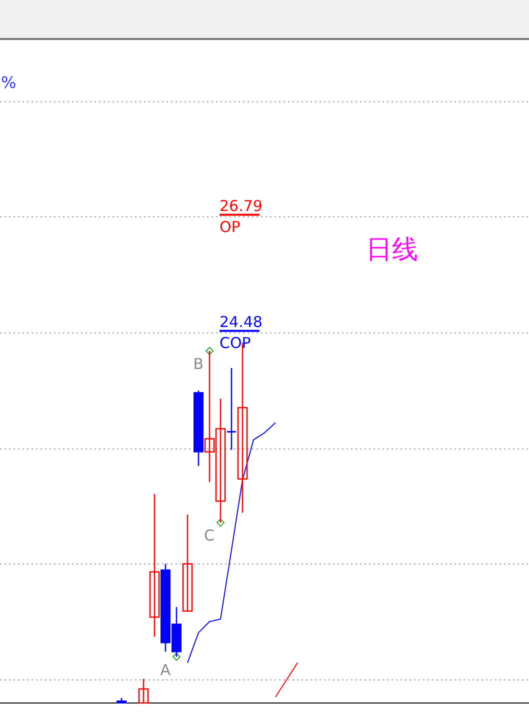  What do you see at coordinates (241, 205) in the screenshot?
I see `ref-line-label: 26.79` at bounding box center [241, 205].